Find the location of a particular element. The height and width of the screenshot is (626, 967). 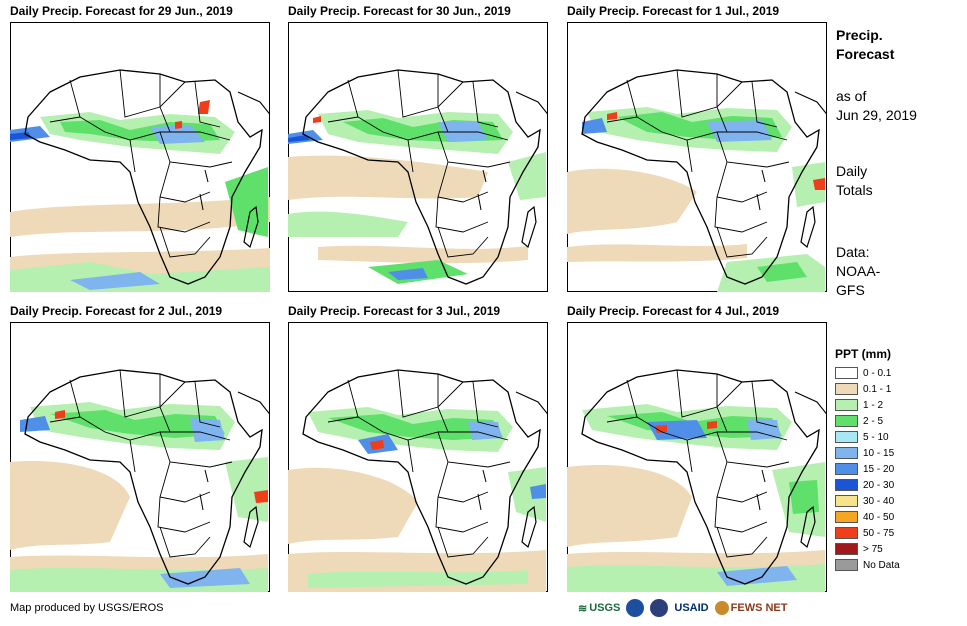

legend-label: No Data is located at coordinates (881, 565).